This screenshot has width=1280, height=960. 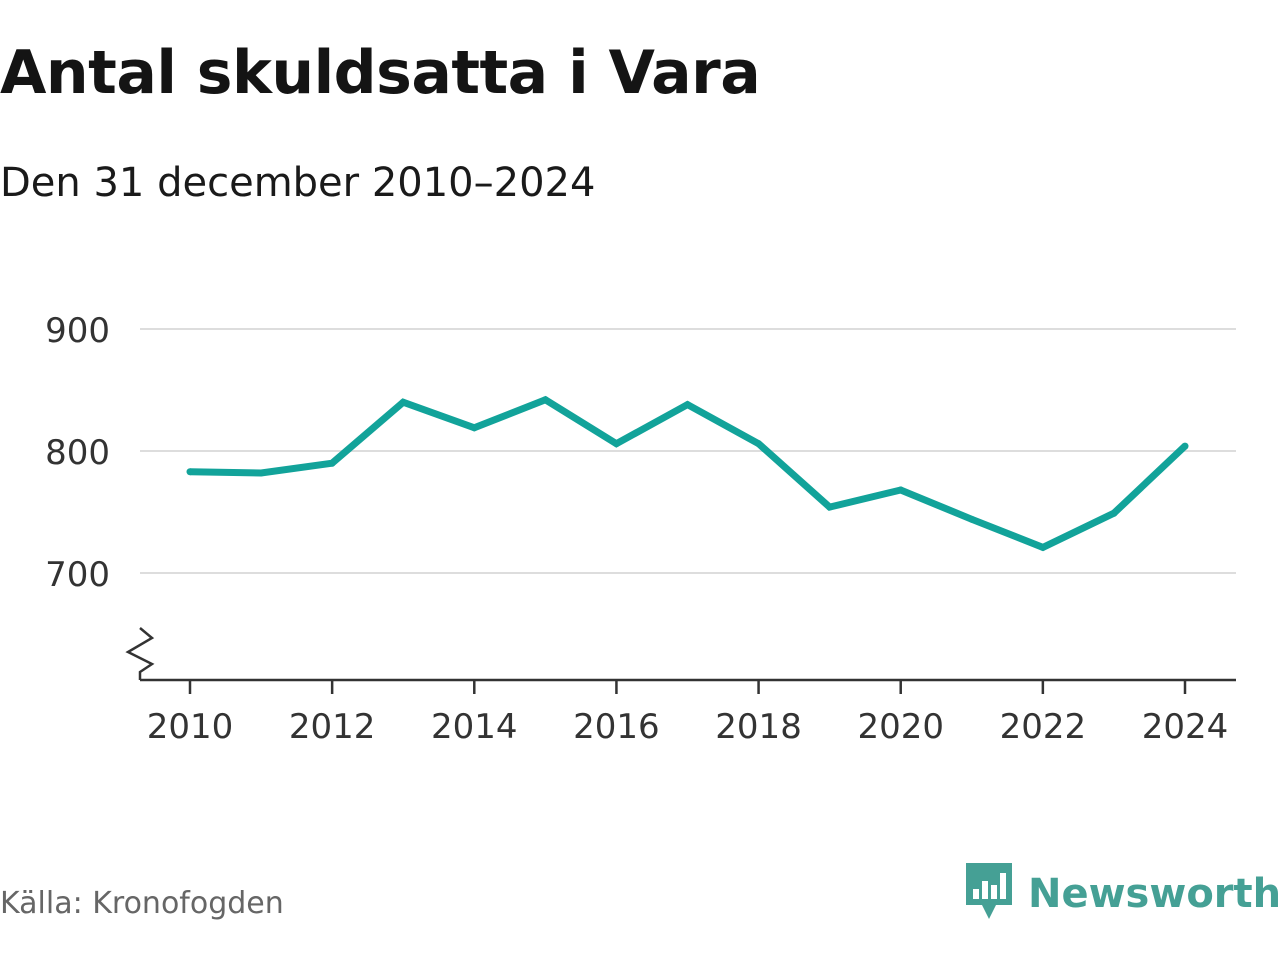 What do you see at coordinates (1114, 513) in the screenshot?
I see `data-point-2023` at bounding box center [1114, 513].